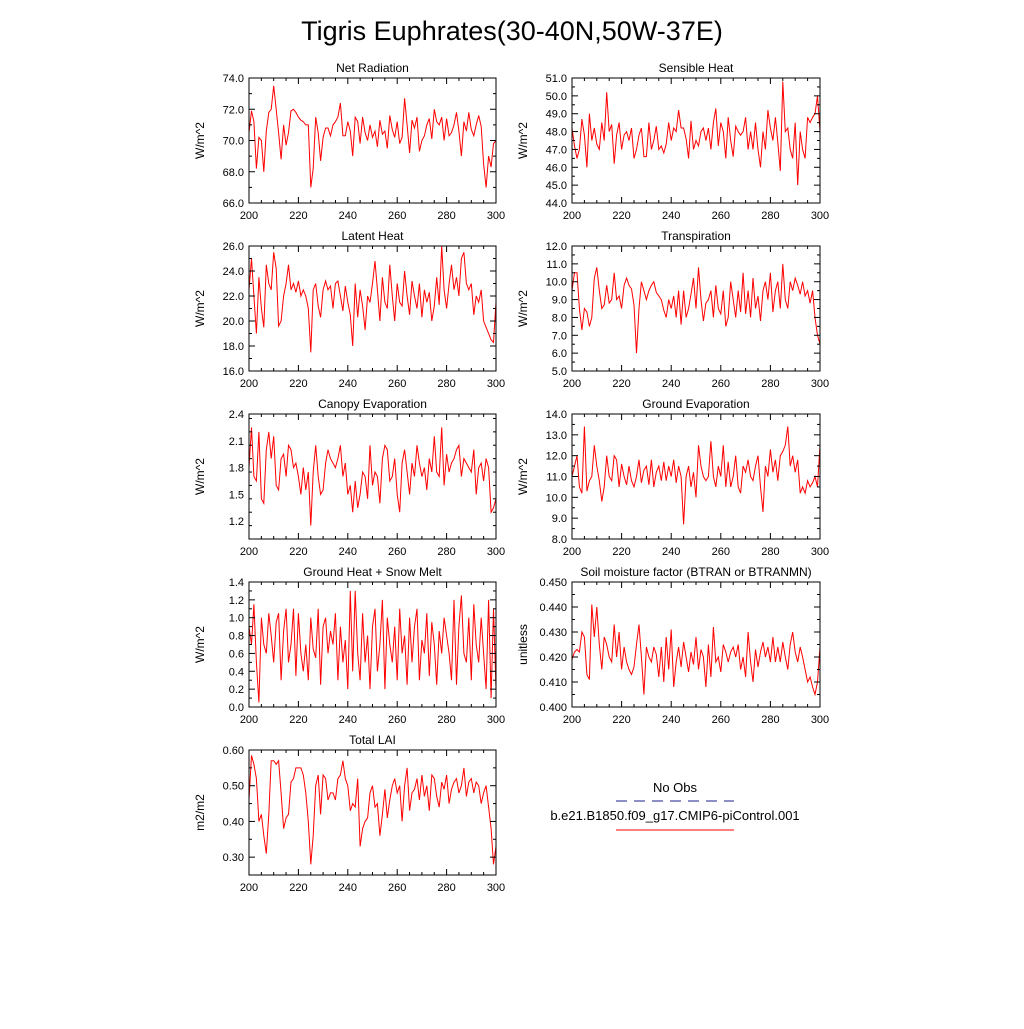 The height and width of the screenshot is (1029, 1024). Describe the element at coordinates (553, 583) in the screenshot. I see `y-tick-label-soil-moisture-factor-btran-or-btranmn: 0.450` at that location.